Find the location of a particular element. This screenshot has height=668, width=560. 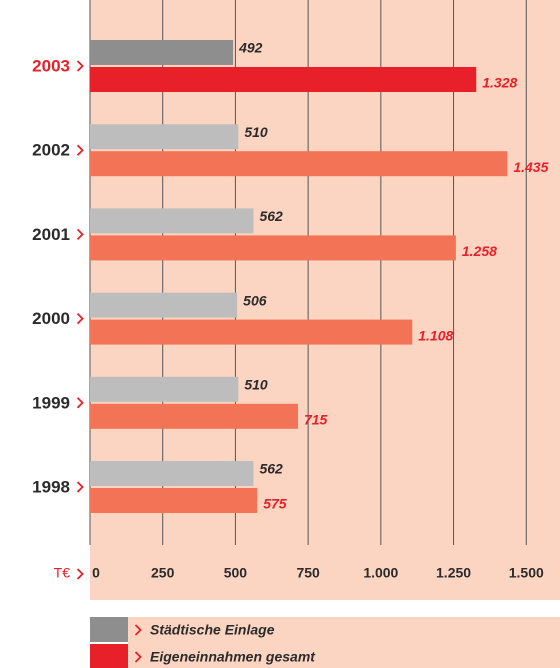

x-axis-label: T€ is located at coordinates (62, 573).